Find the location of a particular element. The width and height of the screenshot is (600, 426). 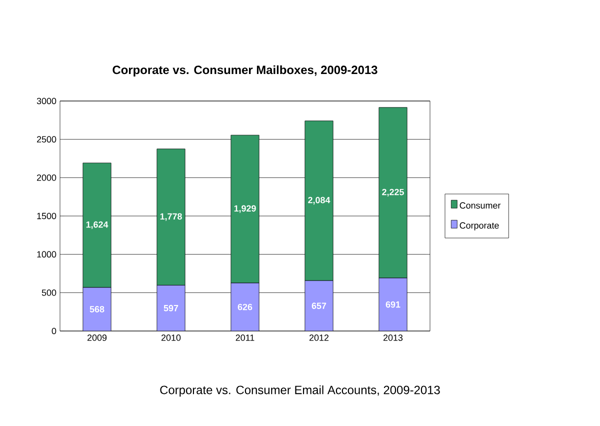

data-label: 568 is located at coordinates (97, 309).